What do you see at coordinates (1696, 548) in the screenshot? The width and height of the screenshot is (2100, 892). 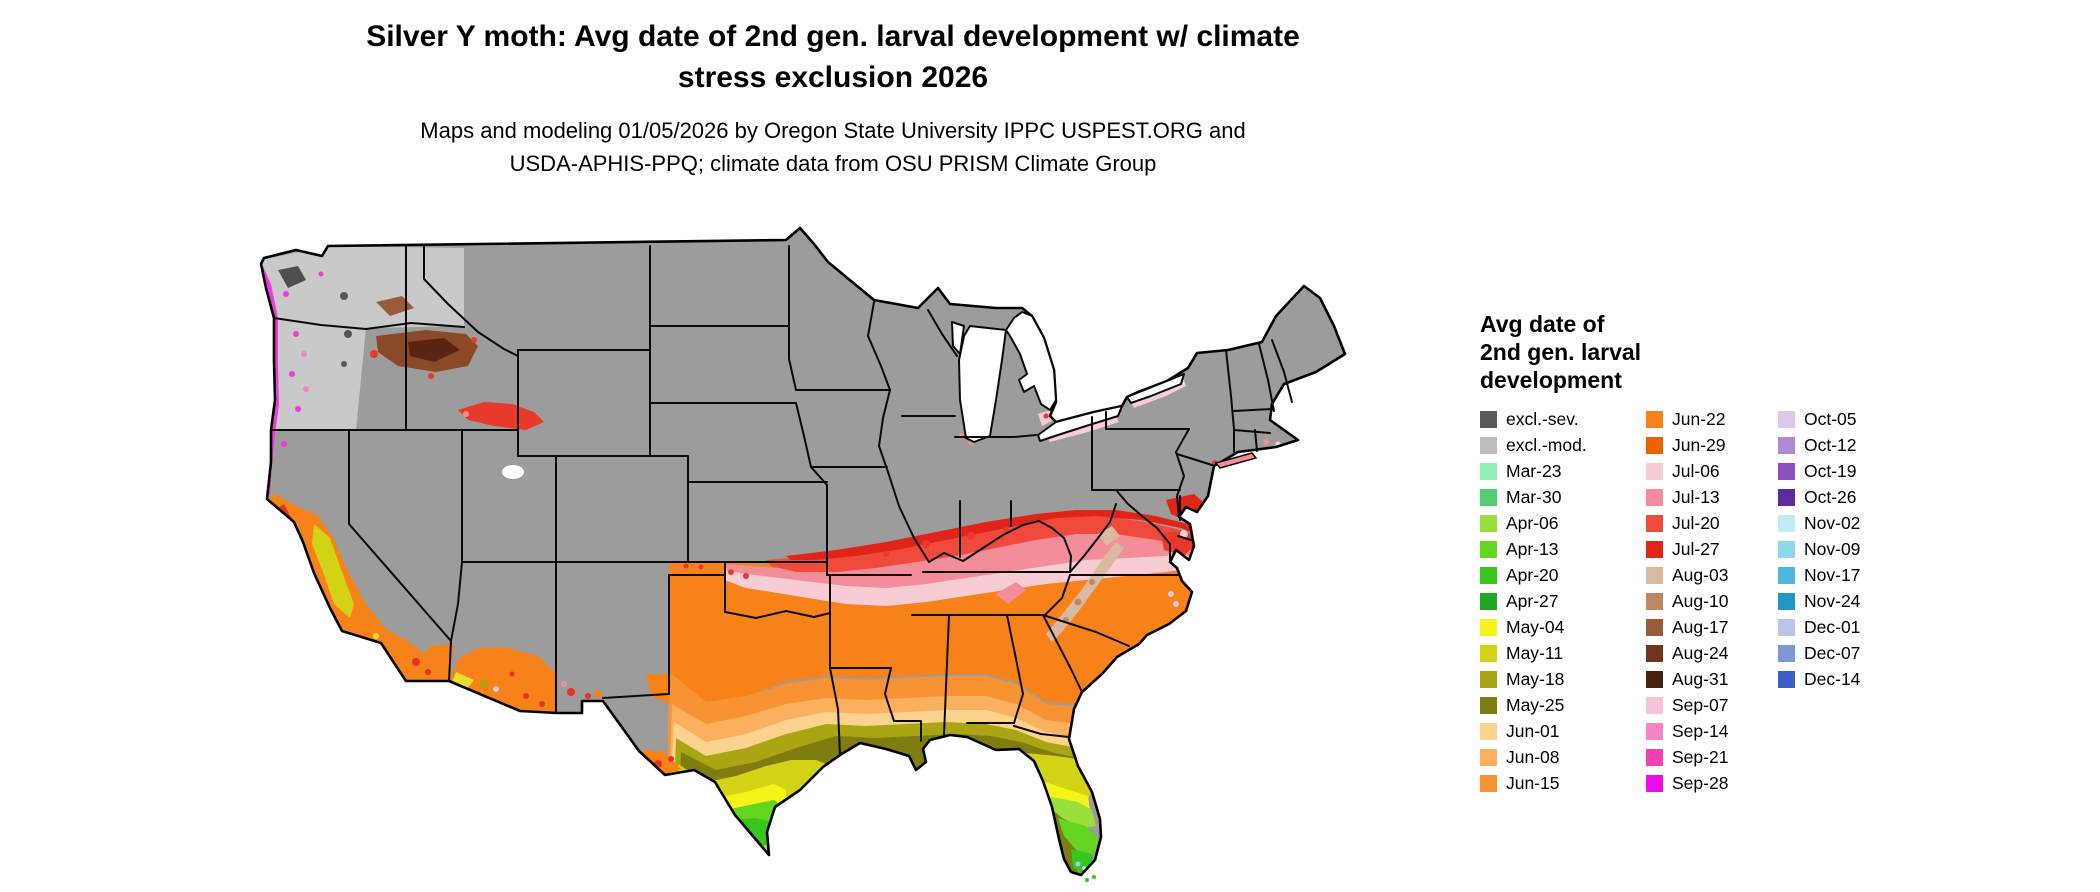 I see `legend-label: Jul-27` at bounding box center [1696, 548].